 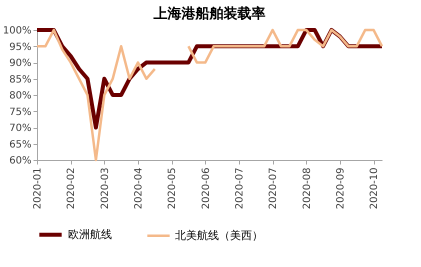 I want to click on y-tick-label: 90%, so click(x=20, y=63).